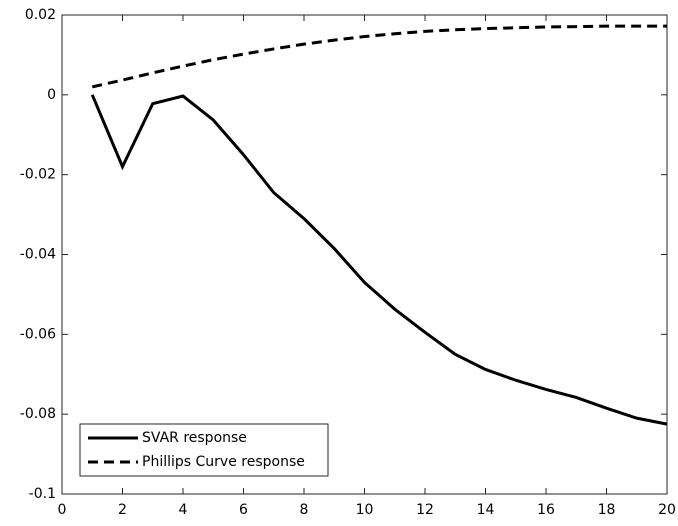 The width and height of the screenshot is (678, 526). Describe the element at coordinates (38, 414) in the screenshot. I see `y-tick-label: -0.08` at that location.